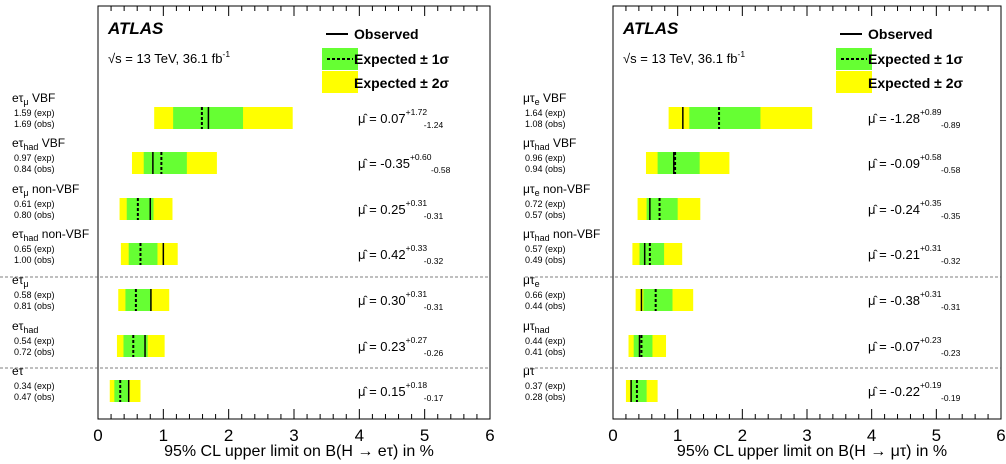  I want to click on expected-value-text: 1.59 (exp), so click(34, 113).